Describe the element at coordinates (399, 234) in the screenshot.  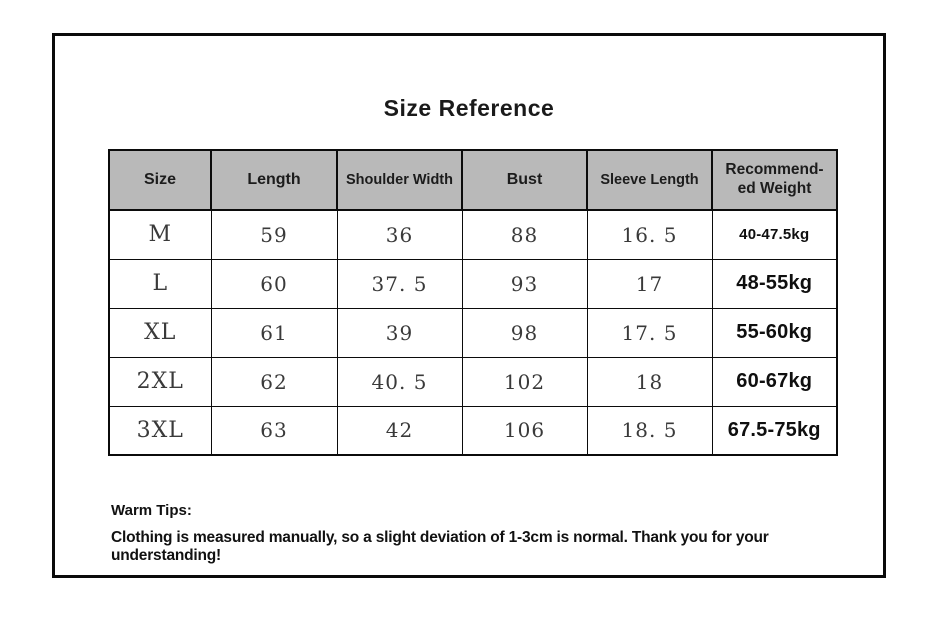
I see `cell-shoulder-width: 36` at that location.